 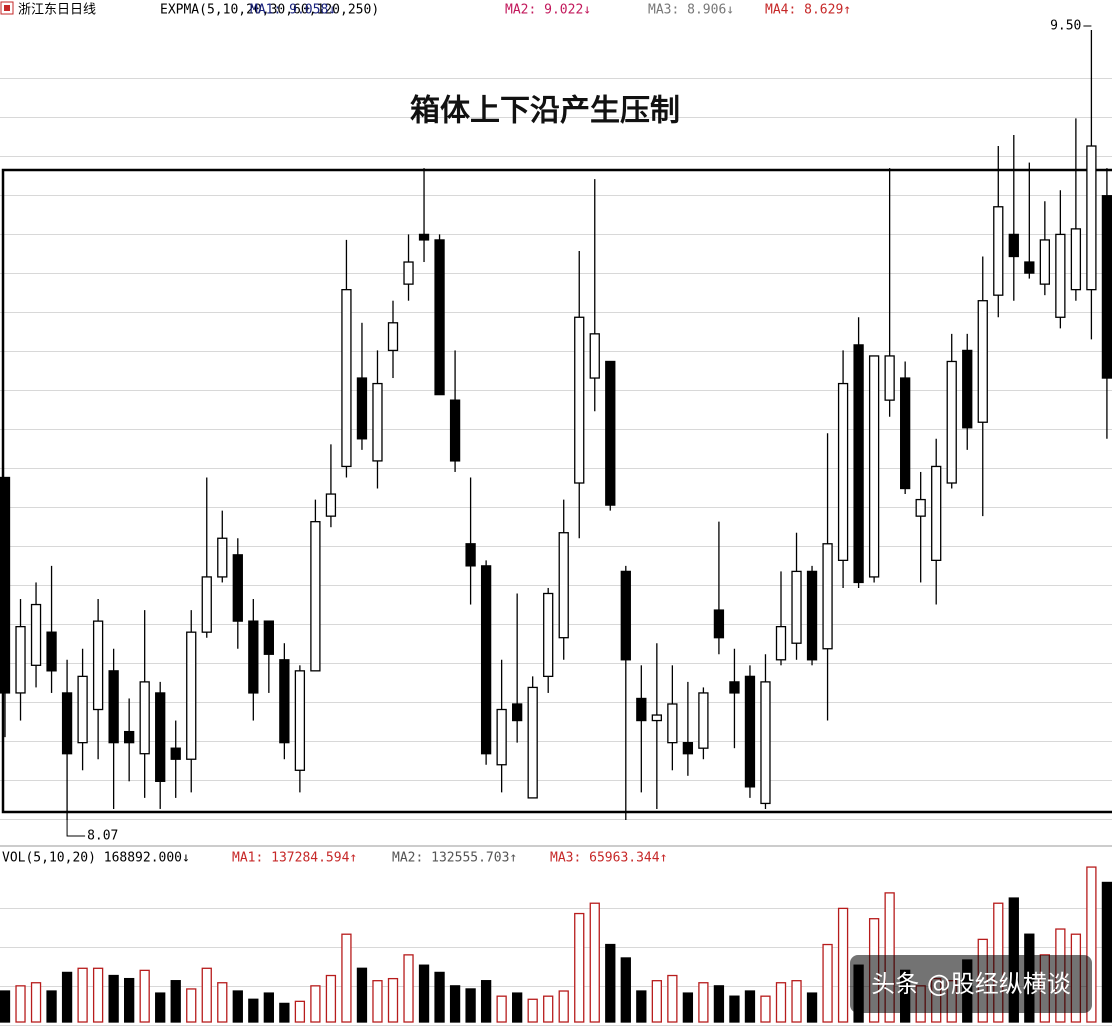 What do you see at coordinates (96, 858) in the screenshot?
I see `volume-header: VOL(5,10,20) 168892.000↓` at bounding box center [96, 858].